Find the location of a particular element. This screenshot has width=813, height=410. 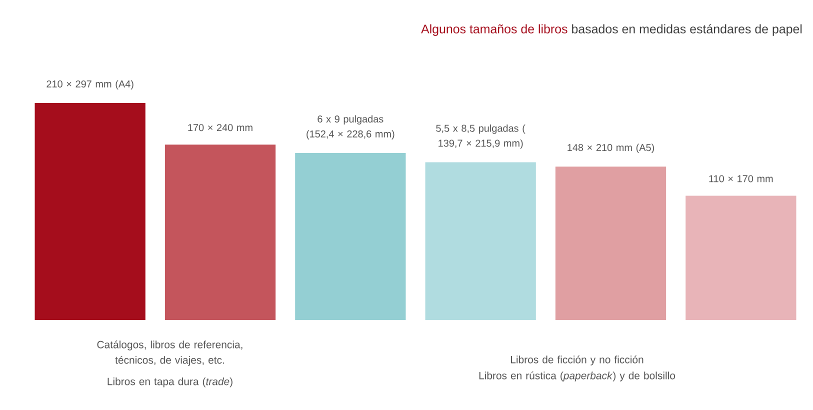

chart-title: Algunos tamaños de libros is located at coordinates (494, 30).